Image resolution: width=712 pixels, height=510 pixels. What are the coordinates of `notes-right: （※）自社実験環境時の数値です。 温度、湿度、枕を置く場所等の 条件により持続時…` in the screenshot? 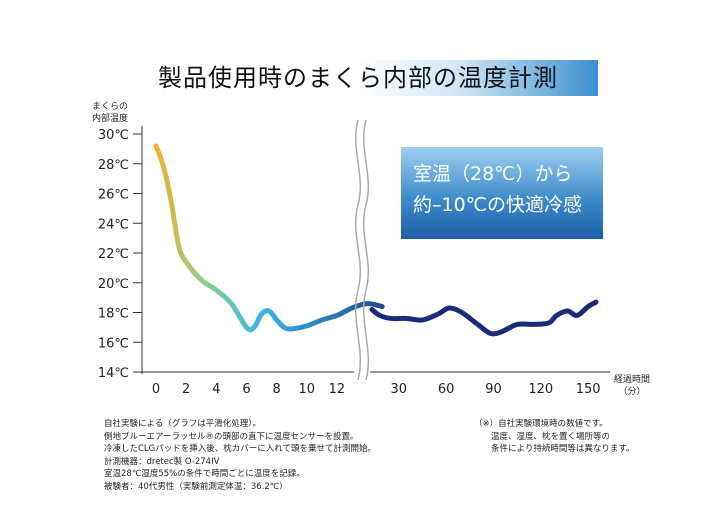 It's located at (554, 437).